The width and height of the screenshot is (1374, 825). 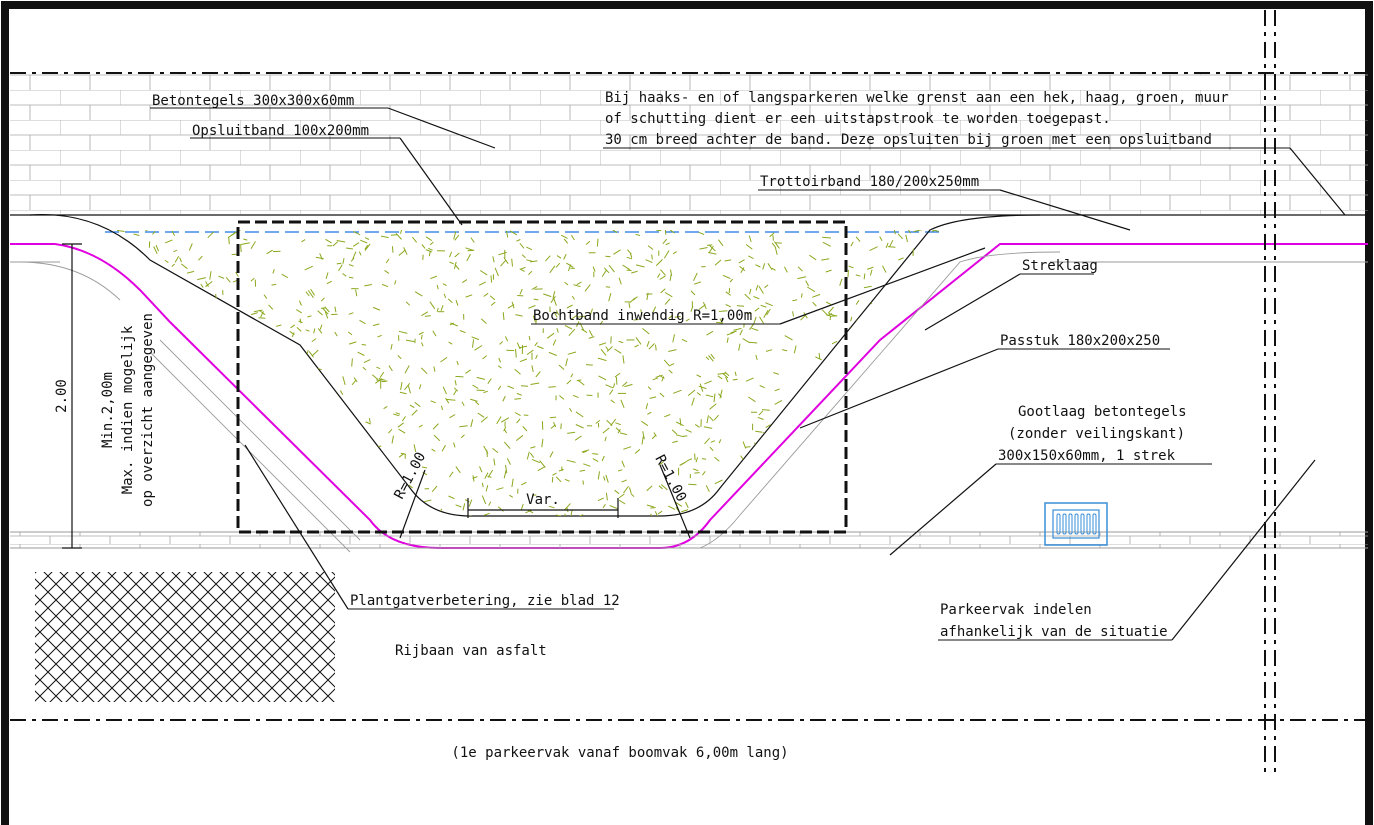 I want to click on gootlaag-line-2: (zonder veilingskant), so click(x=1096, y=434).